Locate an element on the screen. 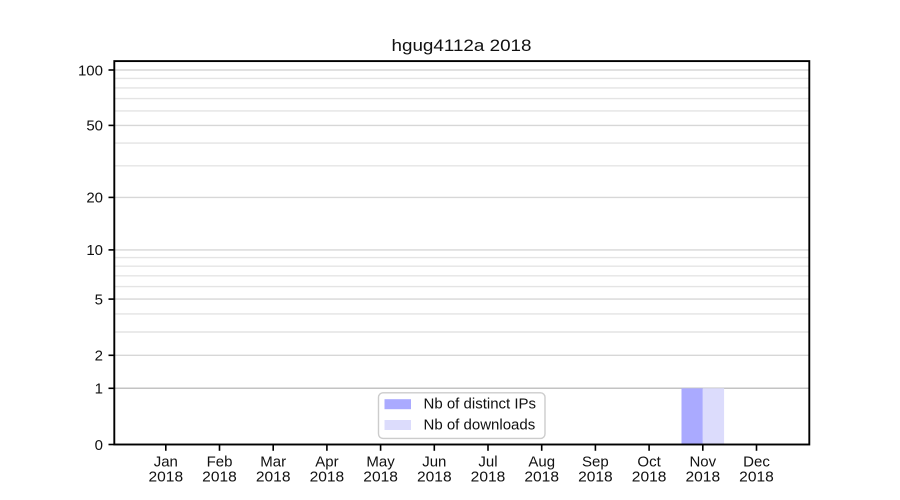 Image resolution: width=900 pixels, height=500 pixels. svg-text: 1 is located at coordinates (99, 389).